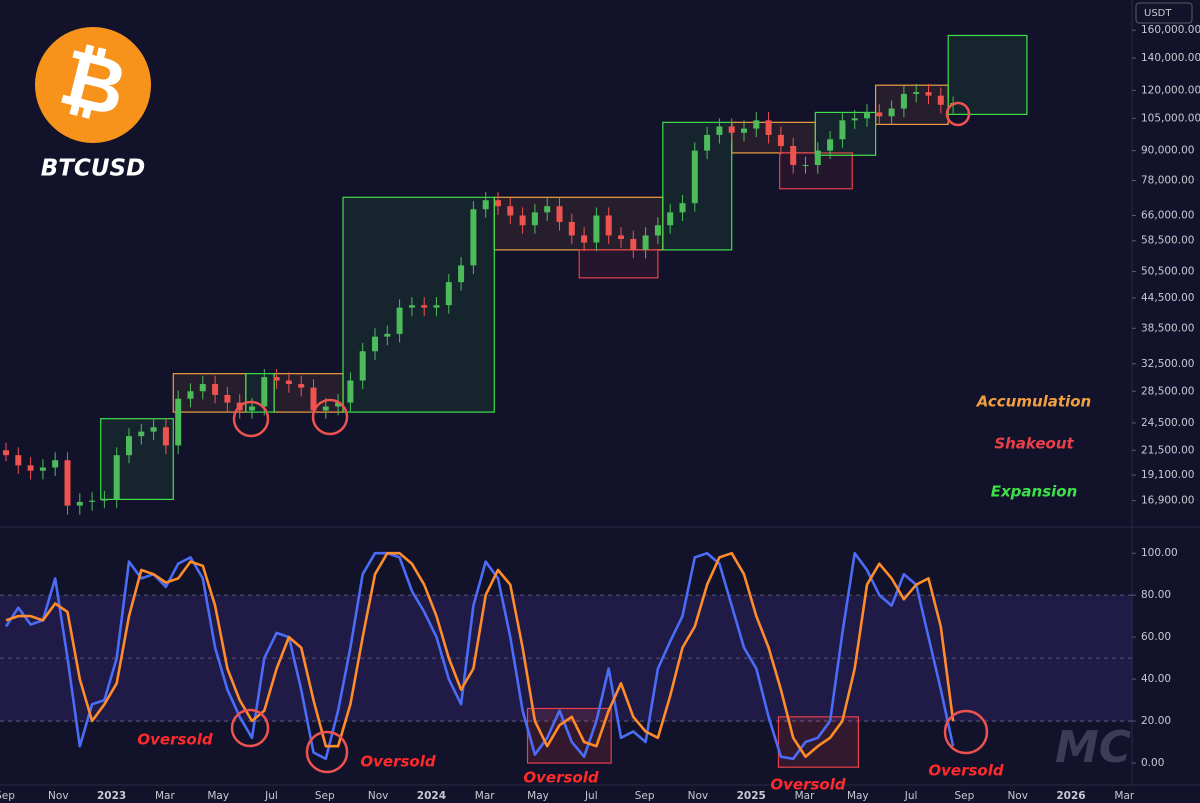  Describe the element at coordinates (1167, 450) in the screenshot. I see `y-tick-label: 21,500.00` at that location.